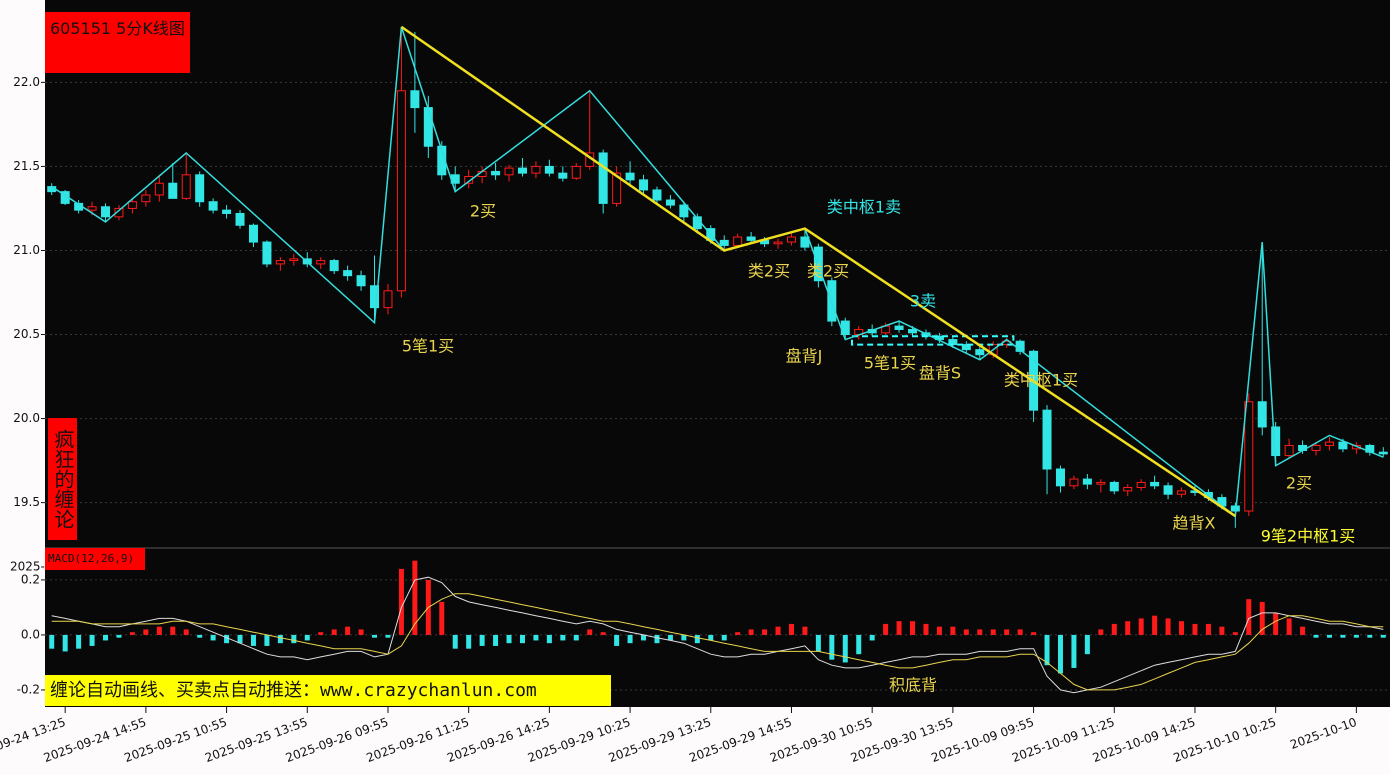  I want to click on annotation: 9笔2中枢1买, so click(1308, 536).